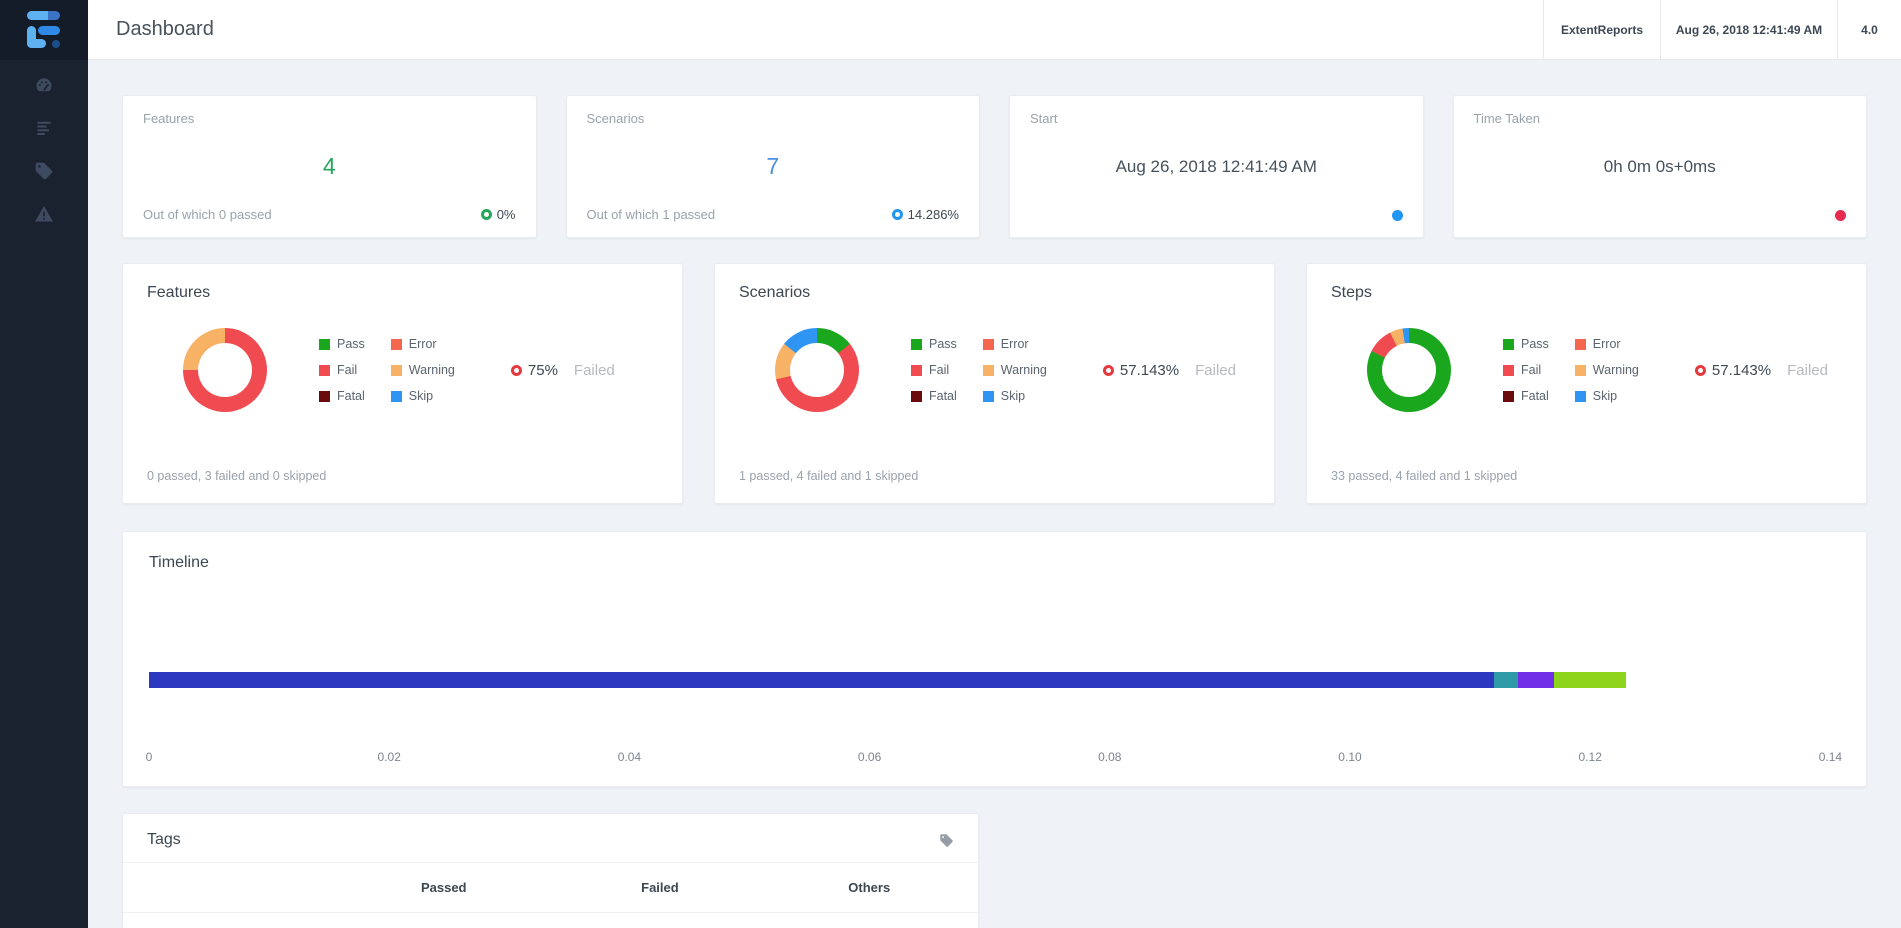  I want to click on report-timestamp: Aug 26, 2018 12:41:49 AM, so click(1748, 29).